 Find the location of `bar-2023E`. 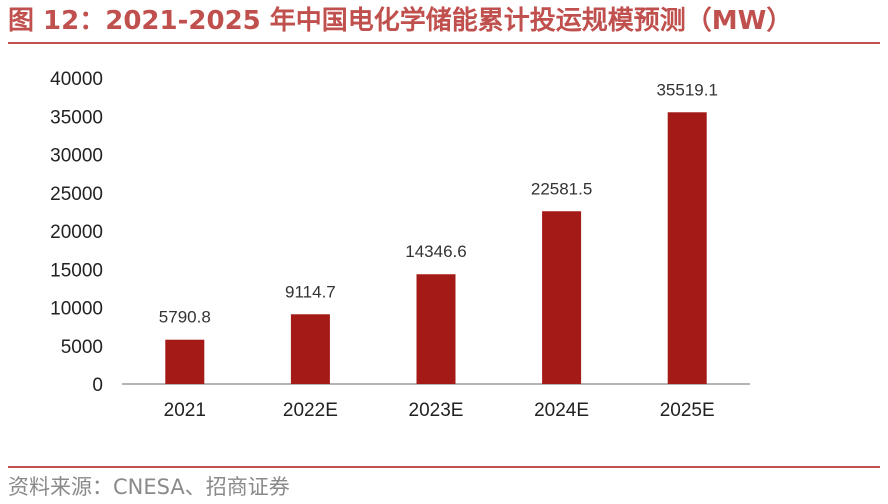

bar-2023E is located at coordinates (436, 329).